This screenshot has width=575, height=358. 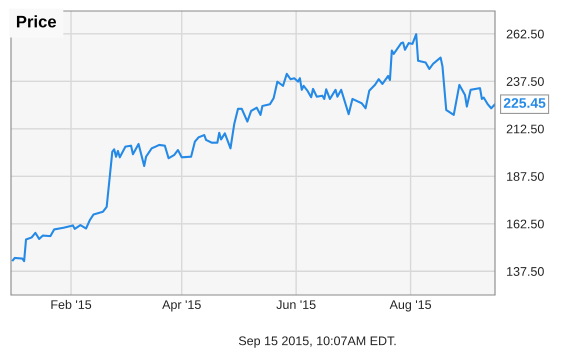 What do you see at coordinates (296, 305) in the screenshot?
I see `x-tick-label: Jun '15` at bounding box center [296, 305].